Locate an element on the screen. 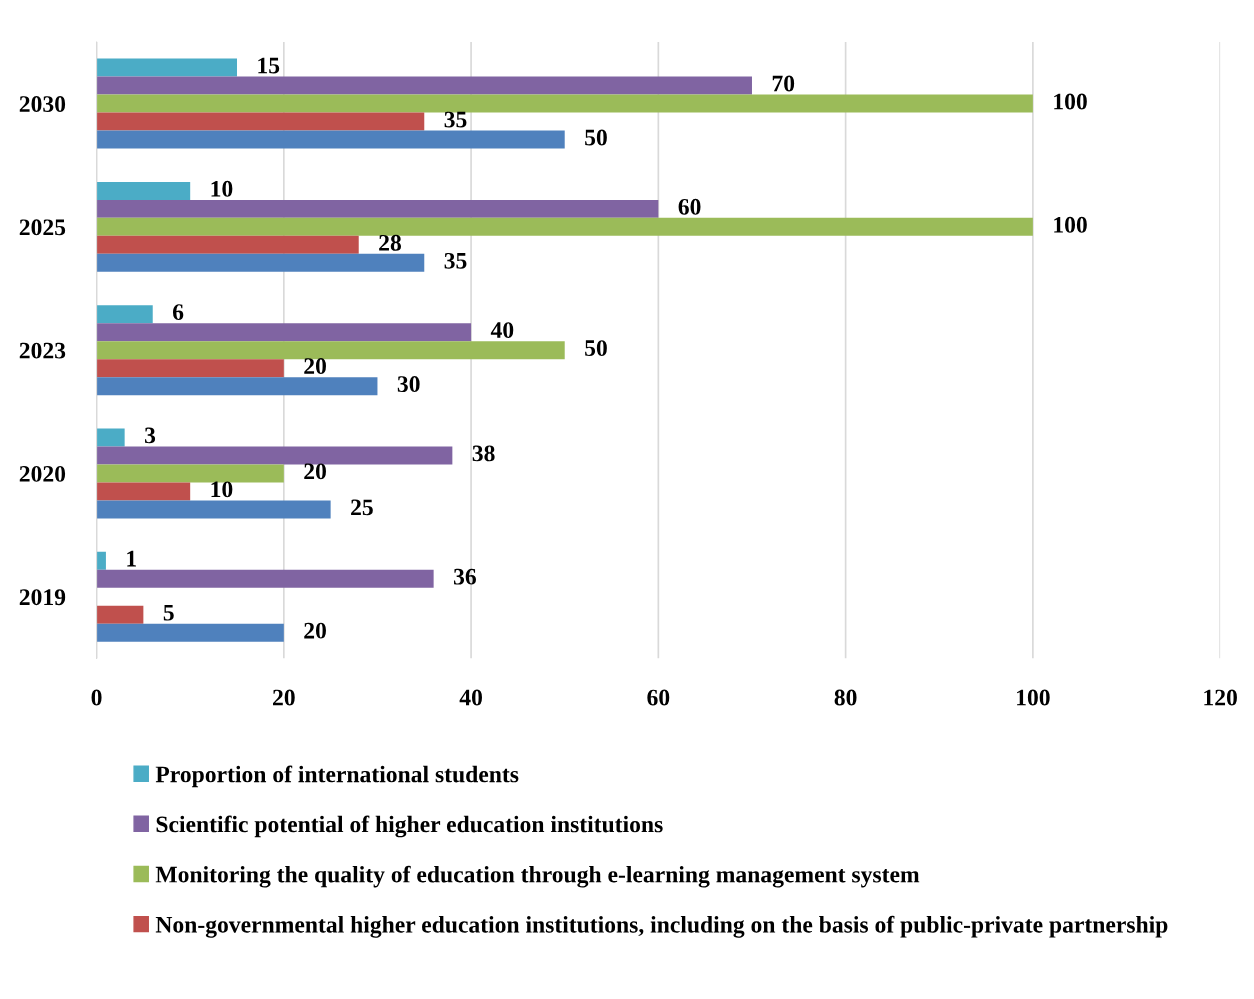  legend-label: Scientific potential of higher education institutions is located at coordinates (409, 826).